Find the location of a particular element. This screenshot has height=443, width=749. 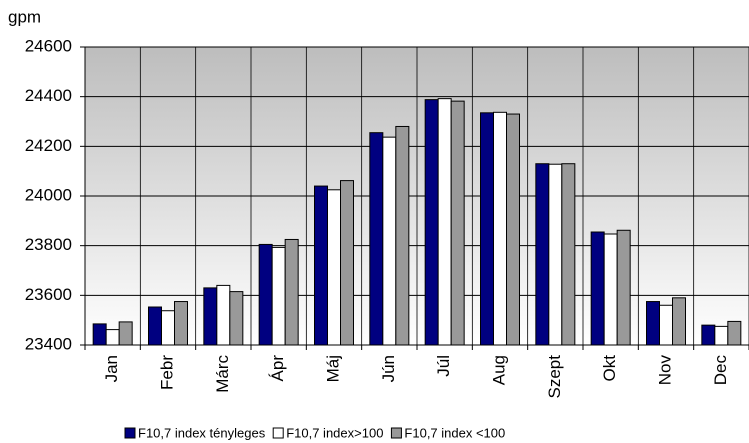

x-tick-label: Jún is located at coordinates (388, 368).